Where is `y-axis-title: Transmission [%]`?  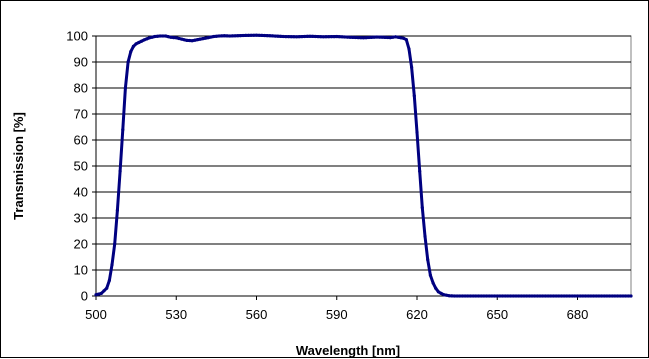
y-axis-title: Transmission [%] is located at coordinates (18, 166).